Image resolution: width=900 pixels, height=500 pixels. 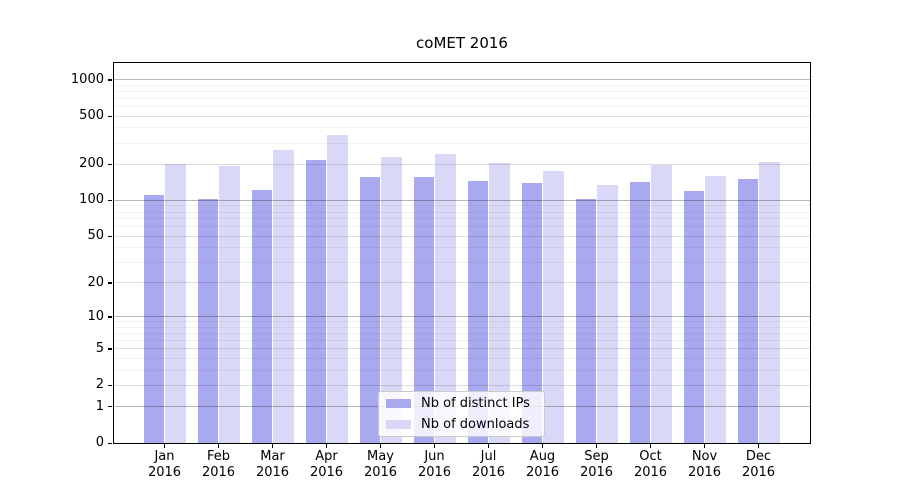 I want to click on x-label-line: Jun, so click(x=434, y=456).